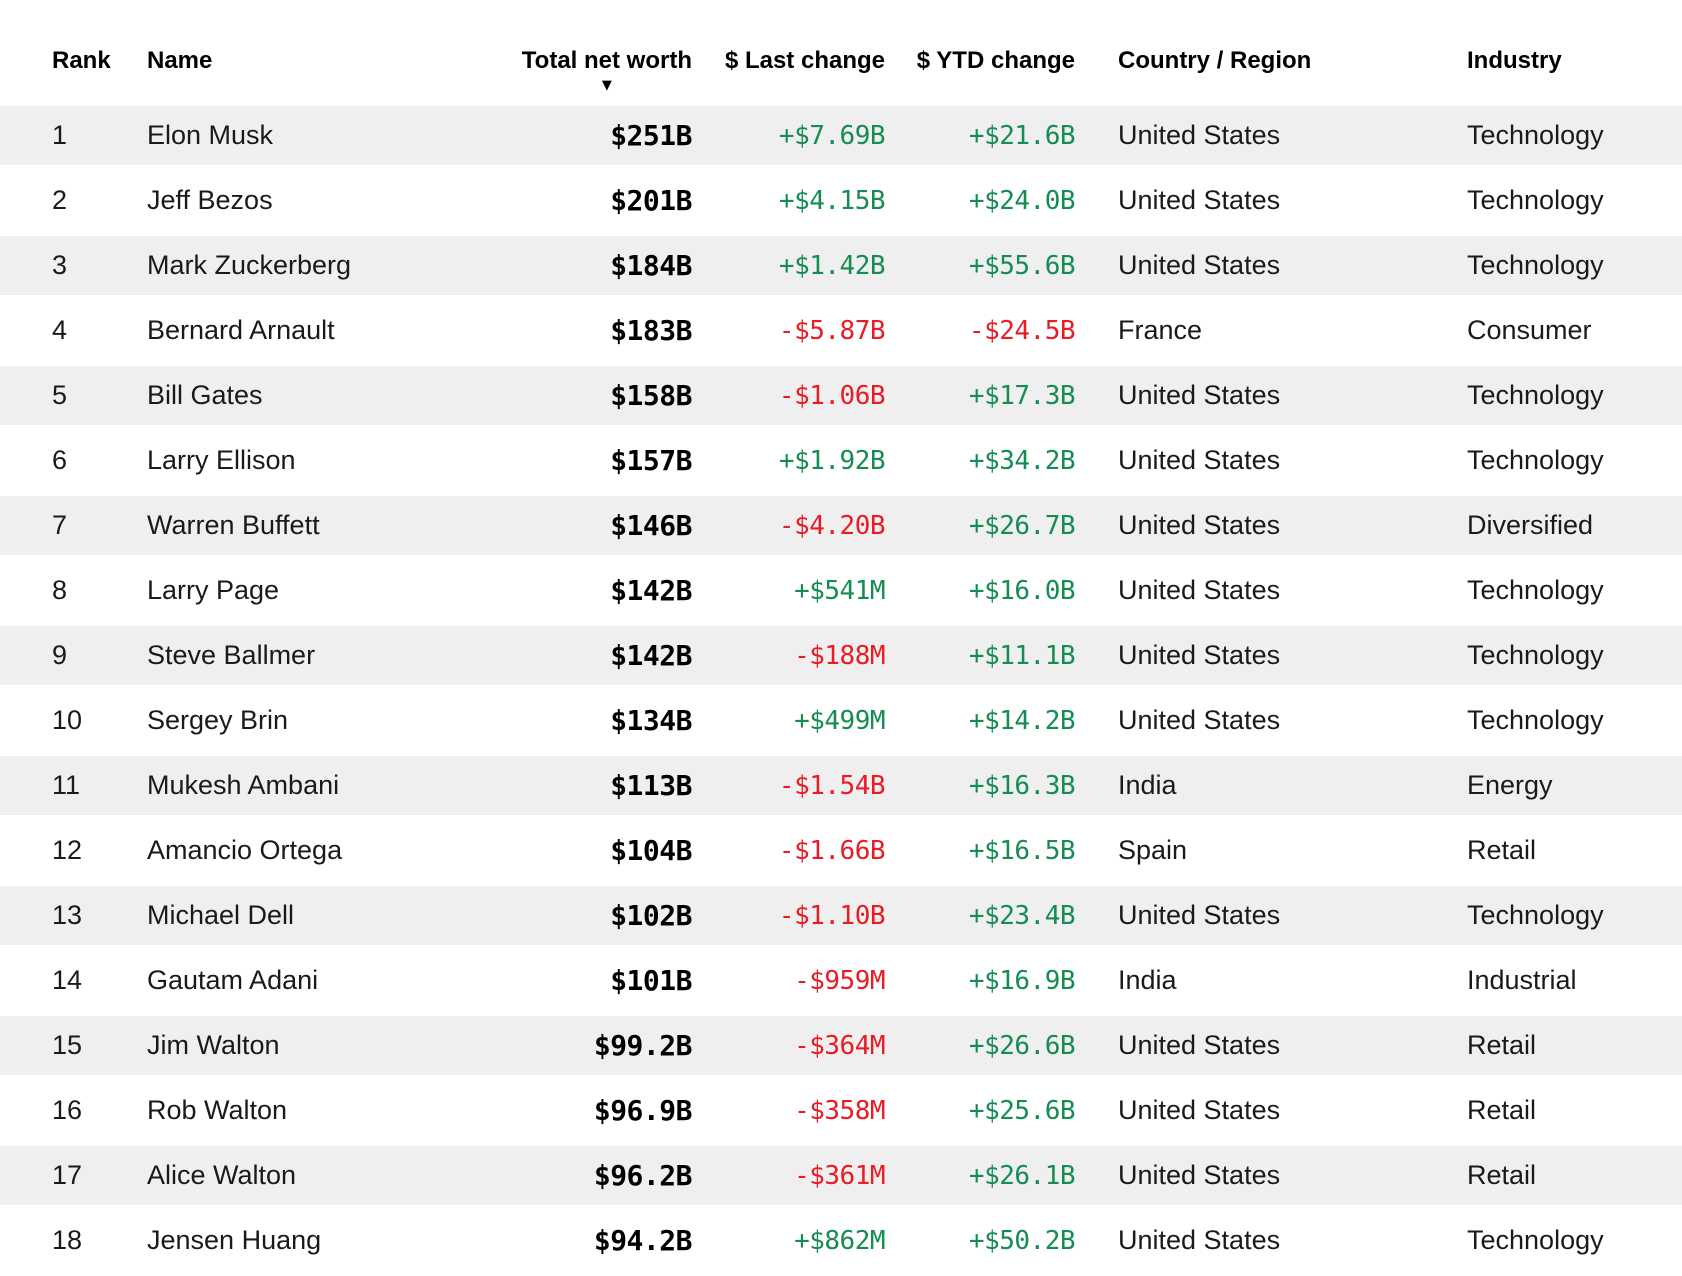  What do you see at coordinates (1022, 395) in the screenshot?
I see `ytd-change-cell: +$17.3B` at bounding box center [1022, 395].